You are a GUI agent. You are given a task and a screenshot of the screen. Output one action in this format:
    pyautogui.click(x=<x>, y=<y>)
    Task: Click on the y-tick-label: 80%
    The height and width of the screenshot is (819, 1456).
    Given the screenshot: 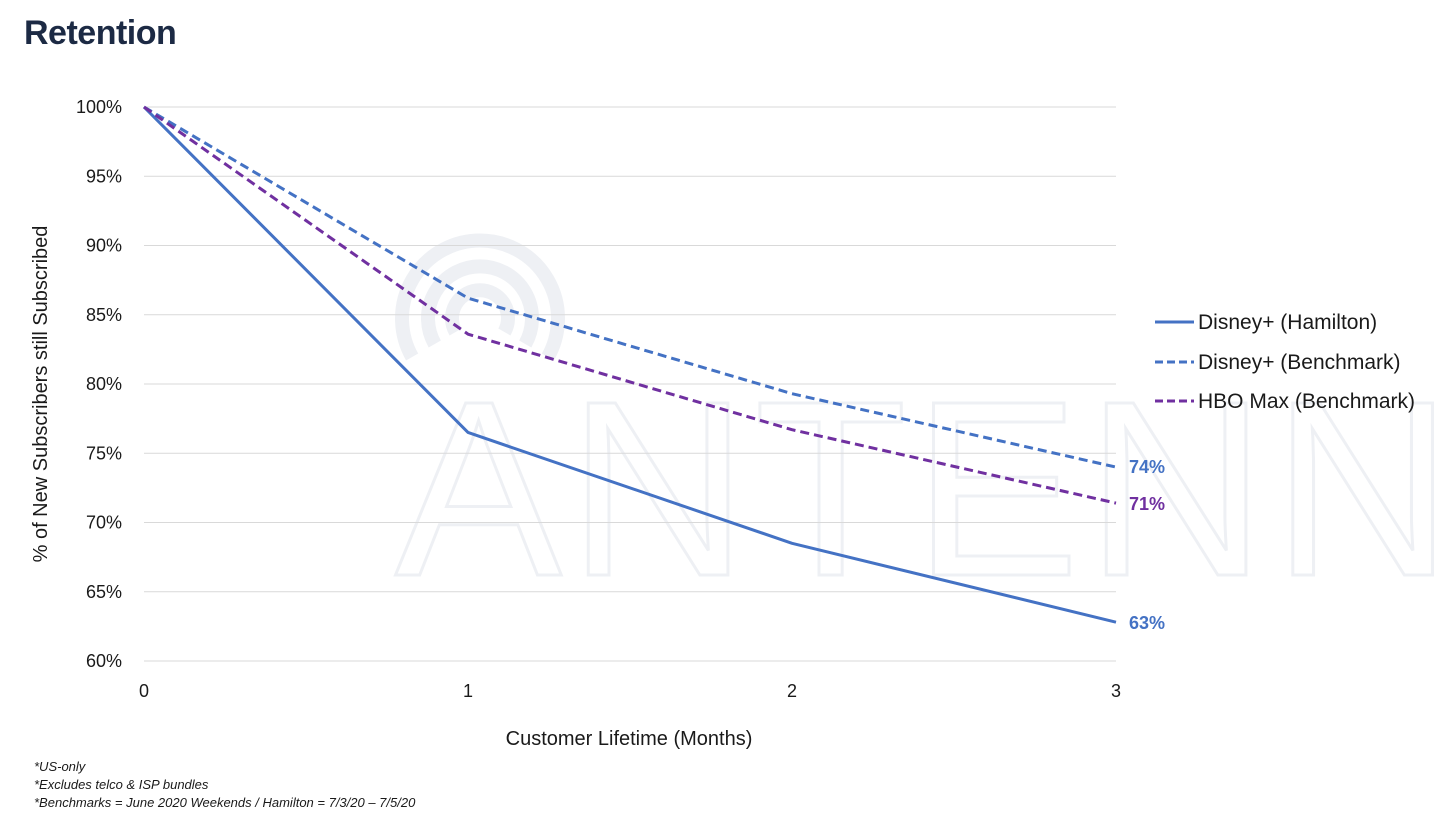 What is the action you would take?
    pyautogui.click(x=104, y=384)
    